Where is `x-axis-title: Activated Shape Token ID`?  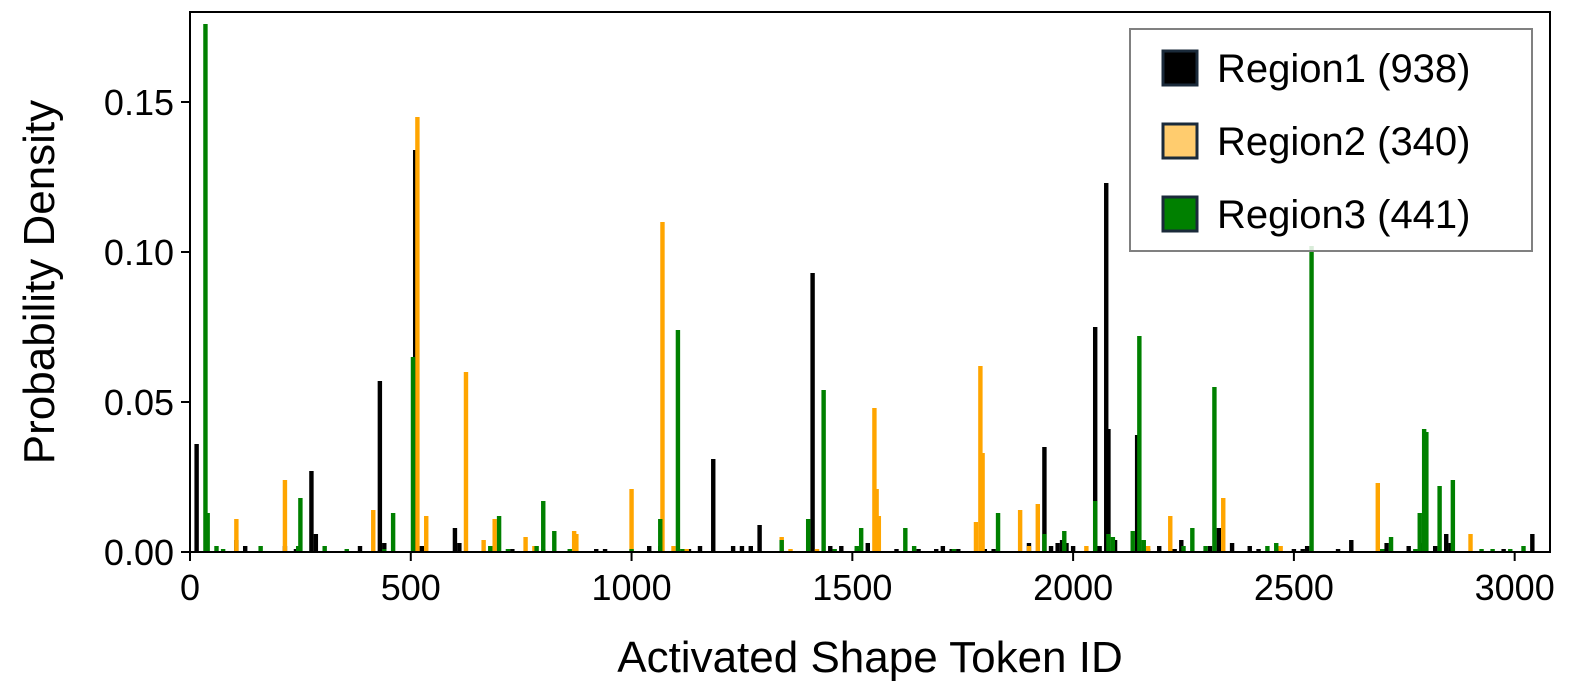 x-axis-title: Activated Shape Token ID is located at coordinates (870, 657).